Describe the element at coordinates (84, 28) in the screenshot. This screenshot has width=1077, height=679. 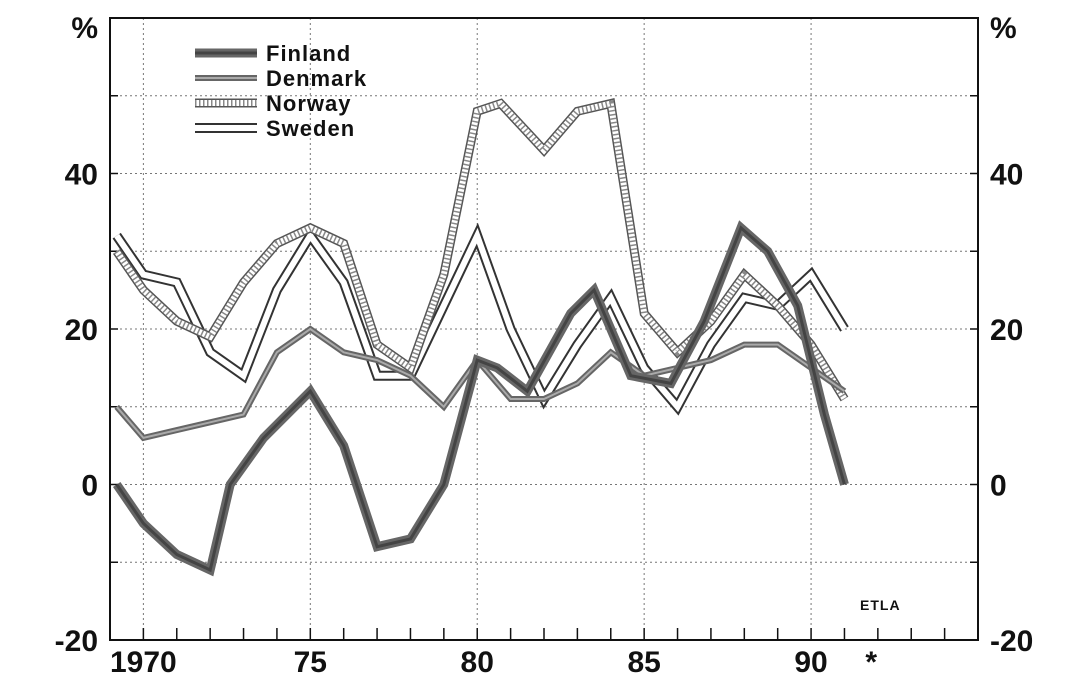
I see `y-unit-left: %` at that location.